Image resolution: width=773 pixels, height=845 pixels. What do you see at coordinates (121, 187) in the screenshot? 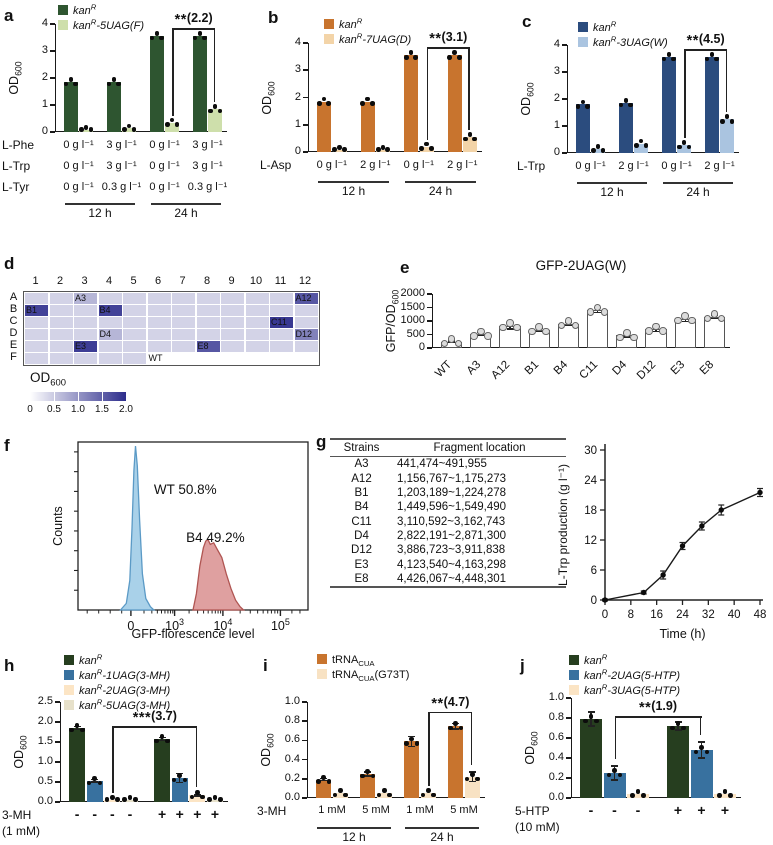
I see `x-condition-value: 0.3 g l⁻¹` at bounding box center [121, 187].